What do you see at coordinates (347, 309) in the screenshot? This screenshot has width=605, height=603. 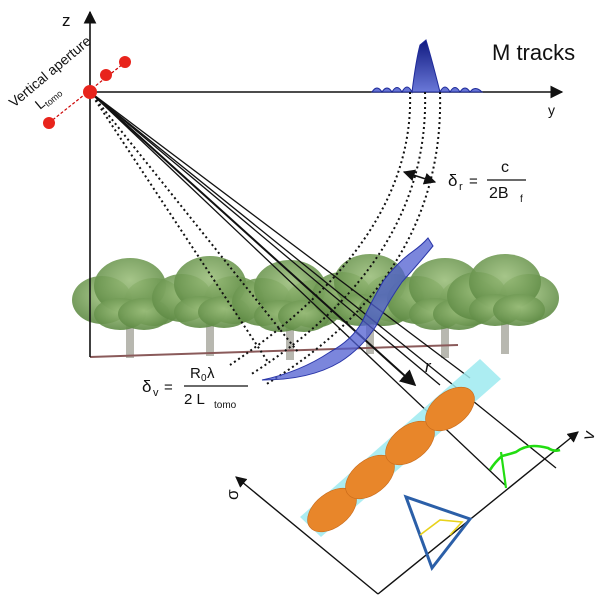 I see `backscatter-profile` at bounding box center [347, 309].